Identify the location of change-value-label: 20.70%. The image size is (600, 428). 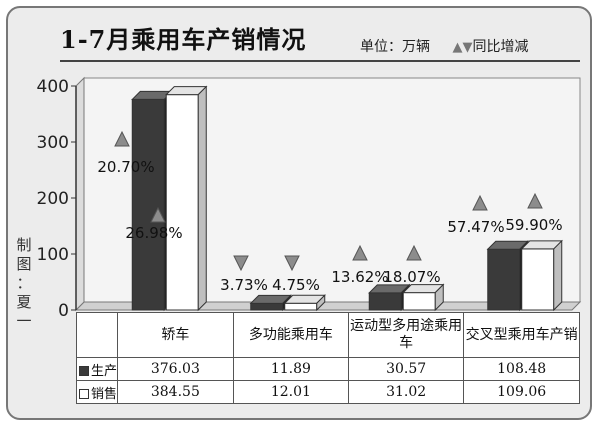
(125, 167).